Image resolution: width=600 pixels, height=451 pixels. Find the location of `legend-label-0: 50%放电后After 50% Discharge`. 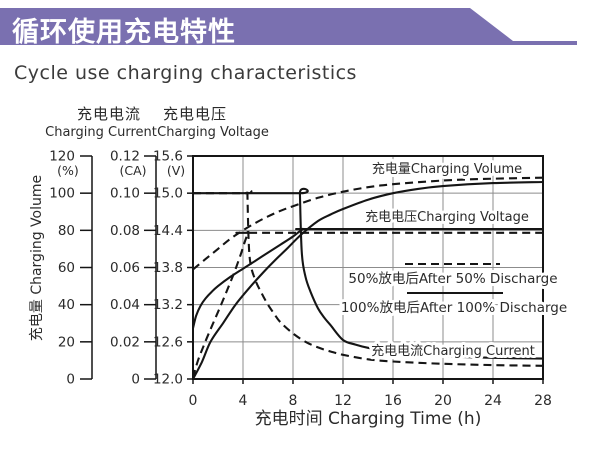

legend-label-0: 50%放电后After 50% Discharge is located at coordinates (452, 279).